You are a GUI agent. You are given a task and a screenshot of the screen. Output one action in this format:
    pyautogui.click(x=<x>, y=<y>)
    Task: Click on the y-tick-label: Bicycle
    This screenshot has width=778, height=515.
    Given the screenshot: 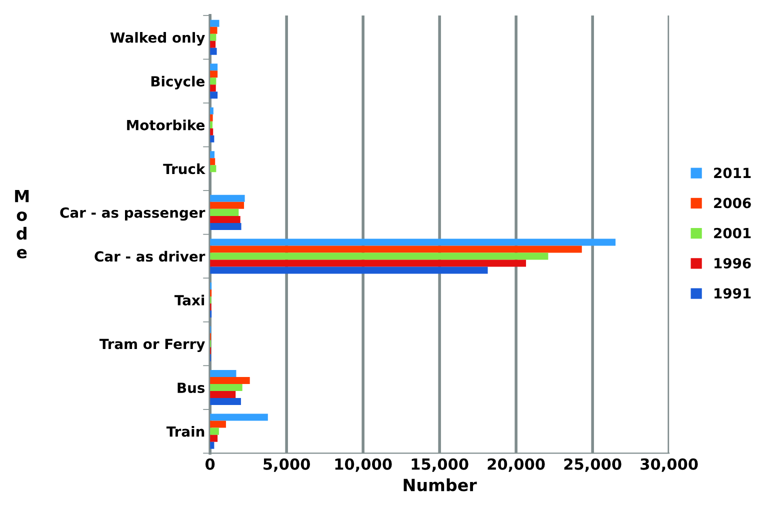 What is the action you would take?
    pyautogui.click(x=178, y=83)
    